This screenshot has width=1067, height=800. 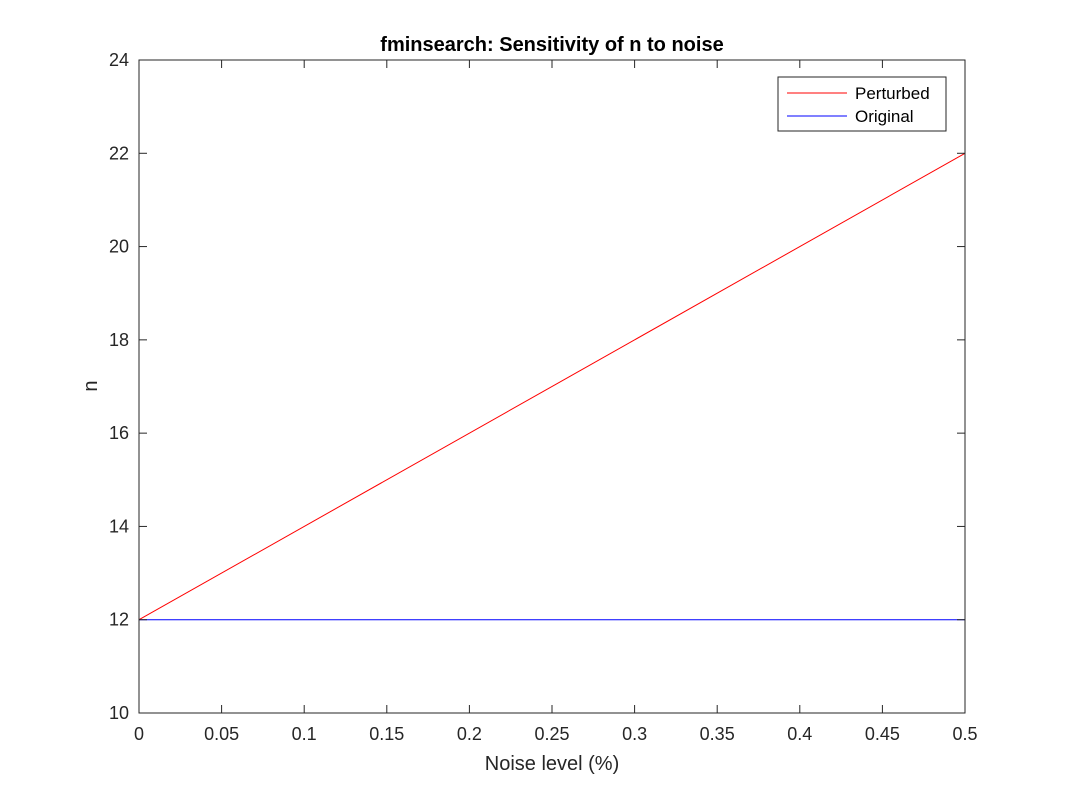 What do you see at coordinates (91, 385) in the screenshot?
I see `y-axis-label: n` at bounding box center [91, 385].